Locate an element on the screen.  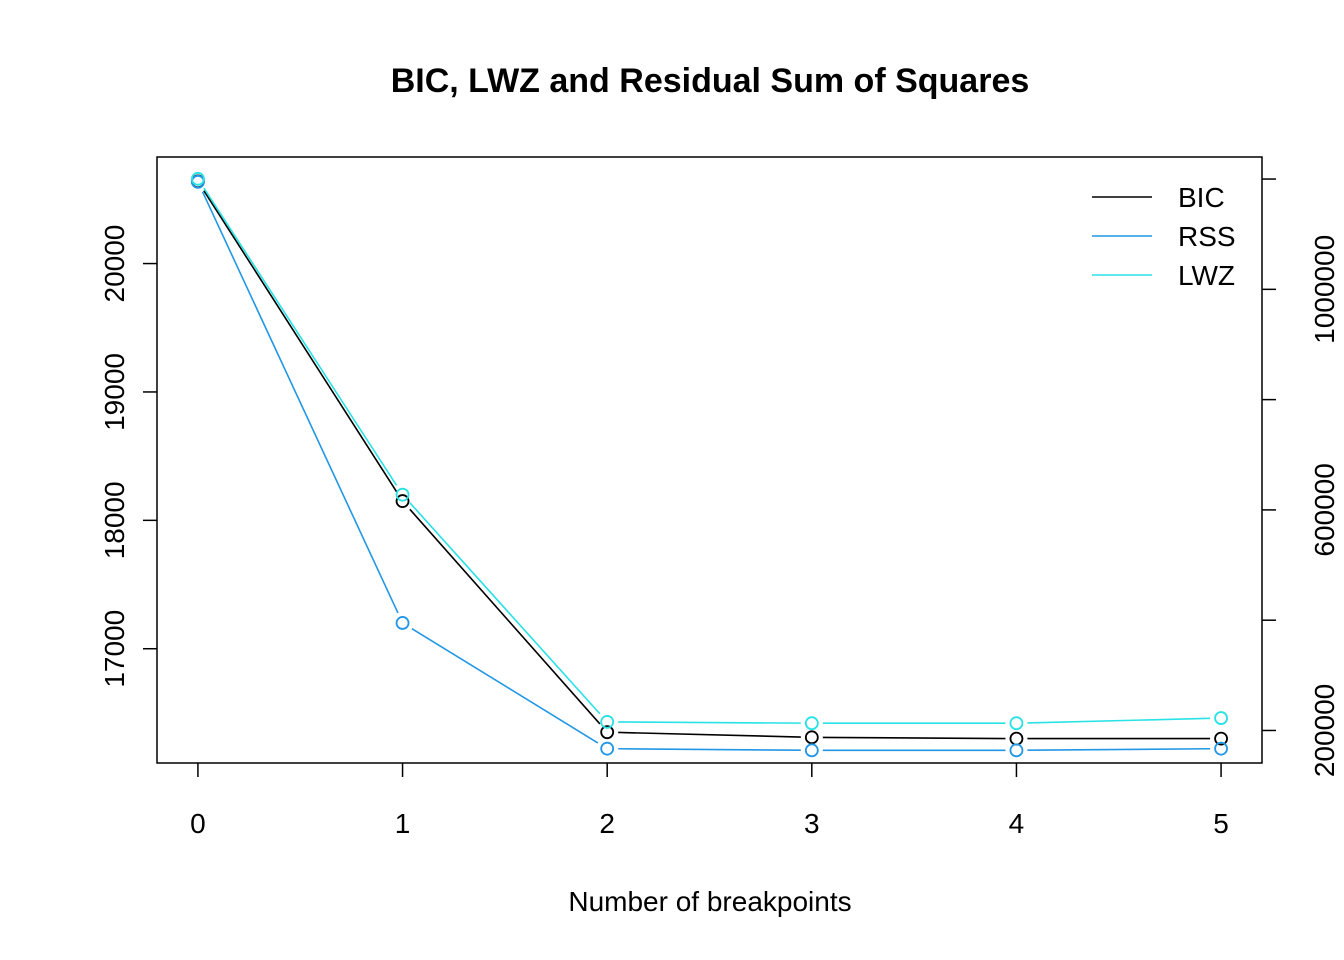
legend-label-bic: BIC is located at coordinates (1201, 197).